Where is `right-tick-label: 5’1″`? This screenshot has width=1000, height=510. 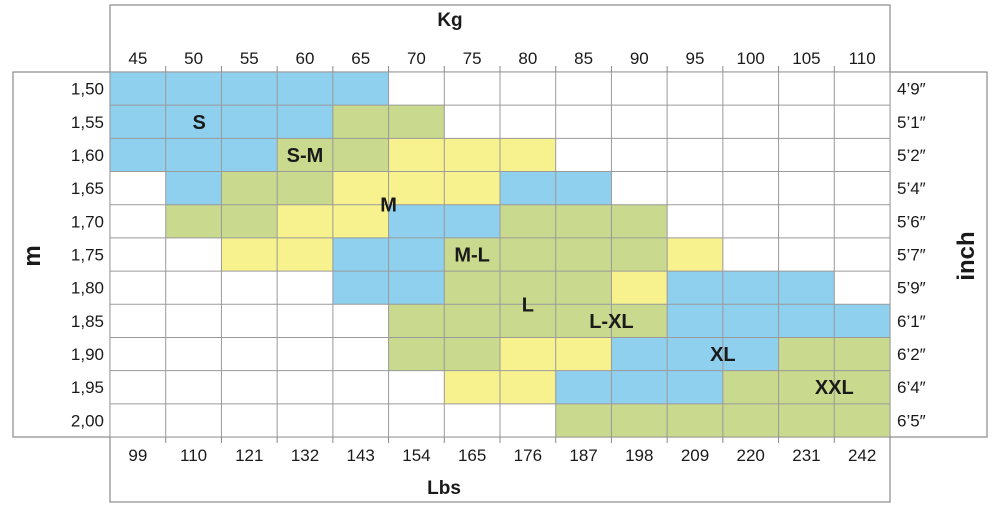
right-tick-label: 5’1″ is located at coordinates (911, 122).